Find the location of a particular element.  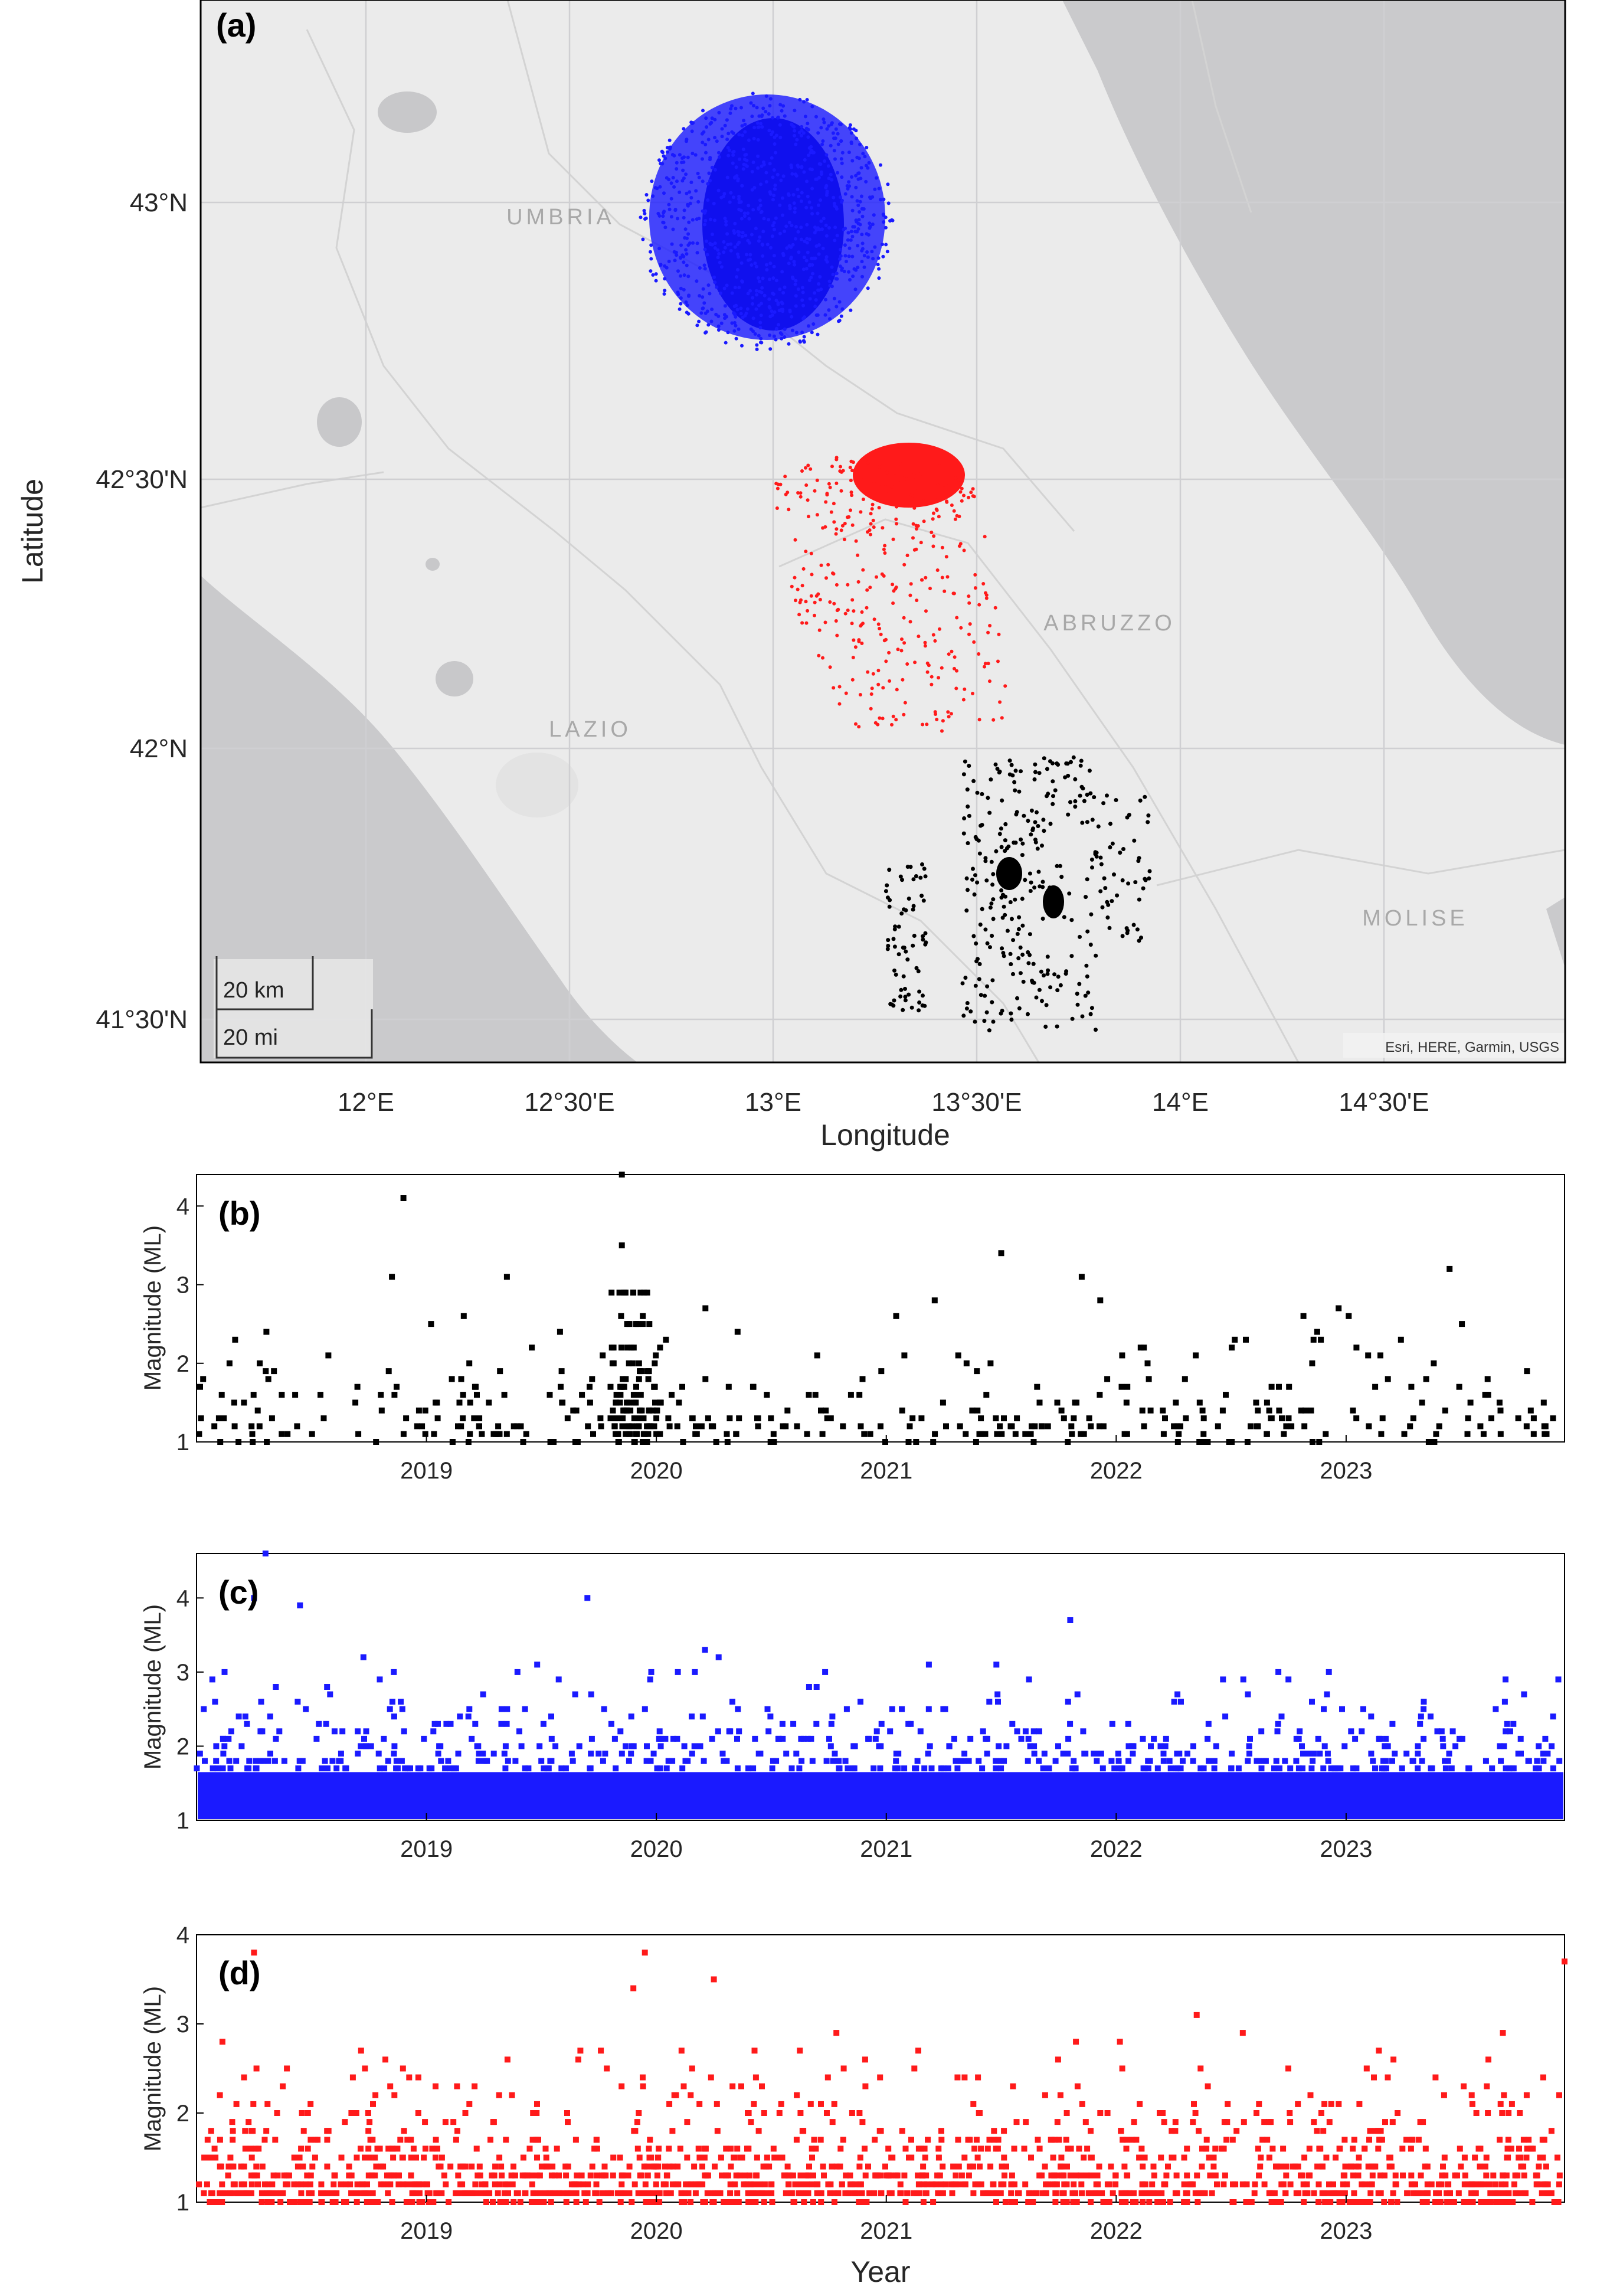

north-cluster-points is located at coordinates (767, 221).